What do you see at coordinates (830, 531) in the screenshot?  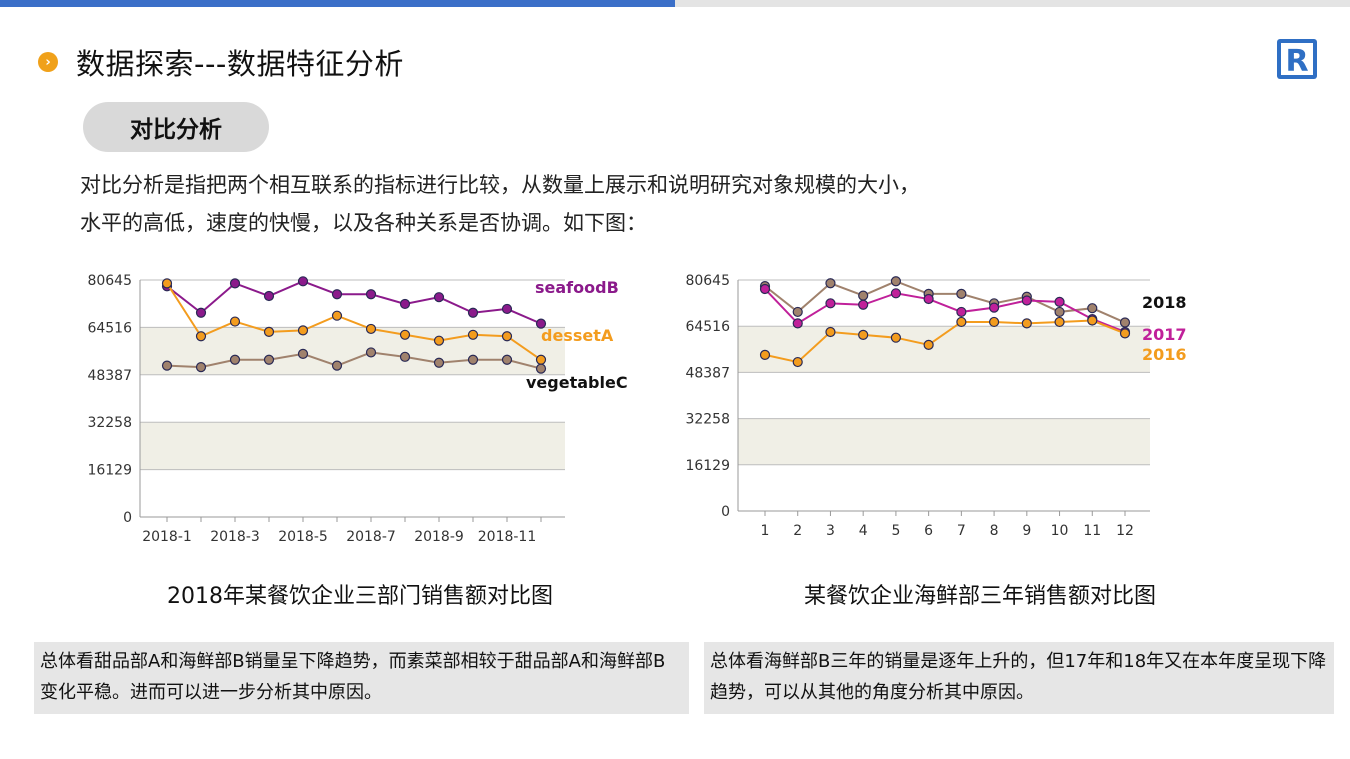 I see `x-tick-label: 3` at bounding box center [830, 531].